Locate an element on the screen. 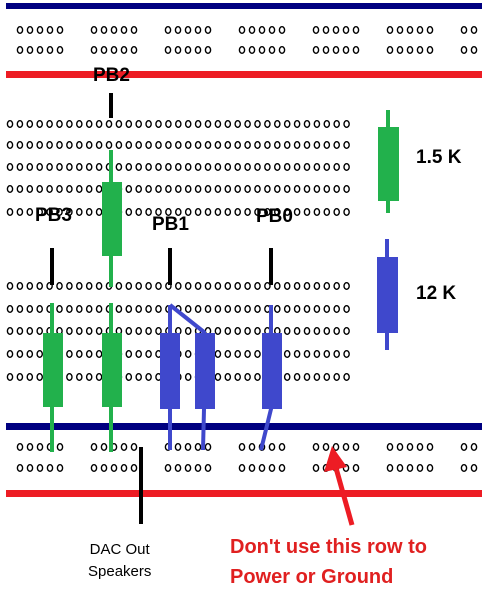 This screenshot has width=482, height=604. warning-text: Don't use this row to Power or Ground is located at coordinates (328, 562).